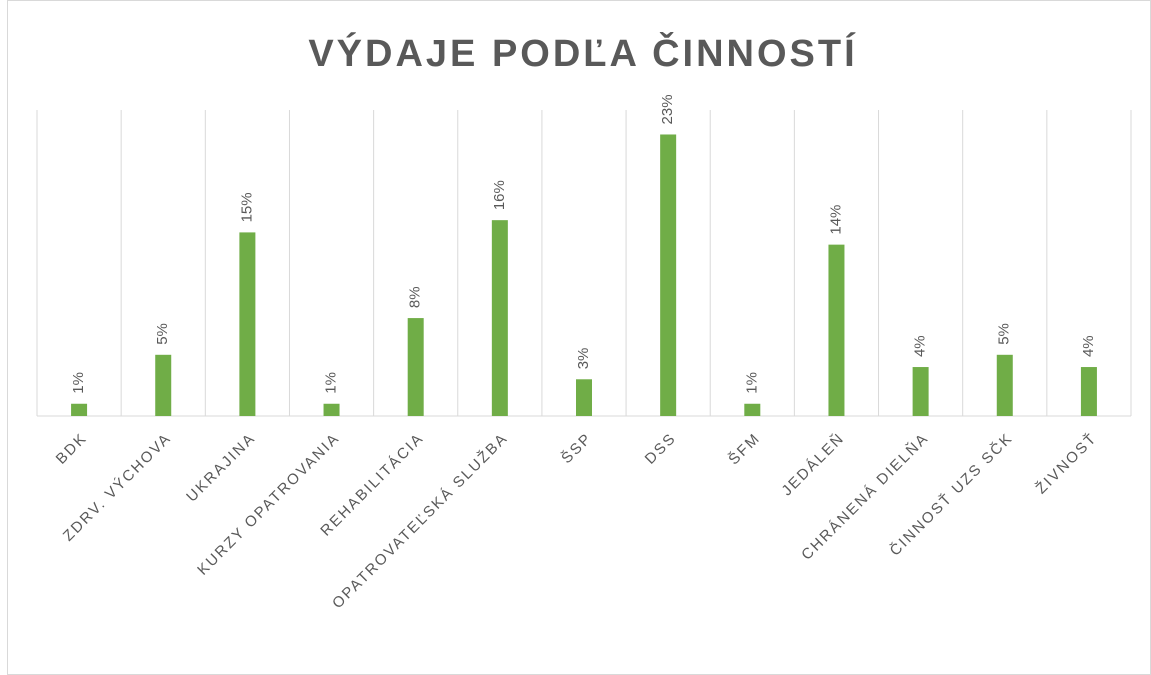 The height and width of the screenshot is (675, 1151). What do you see at coordinates (246, 207) in the screenshot?
I see `data-label: 15%` at bounding box center [246, 207].